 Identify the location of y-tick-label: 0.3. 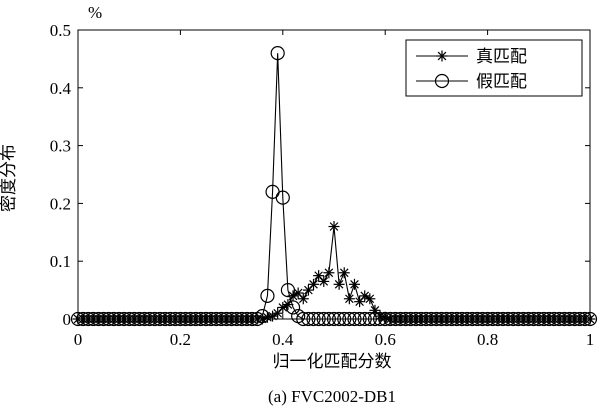
(60, 146).